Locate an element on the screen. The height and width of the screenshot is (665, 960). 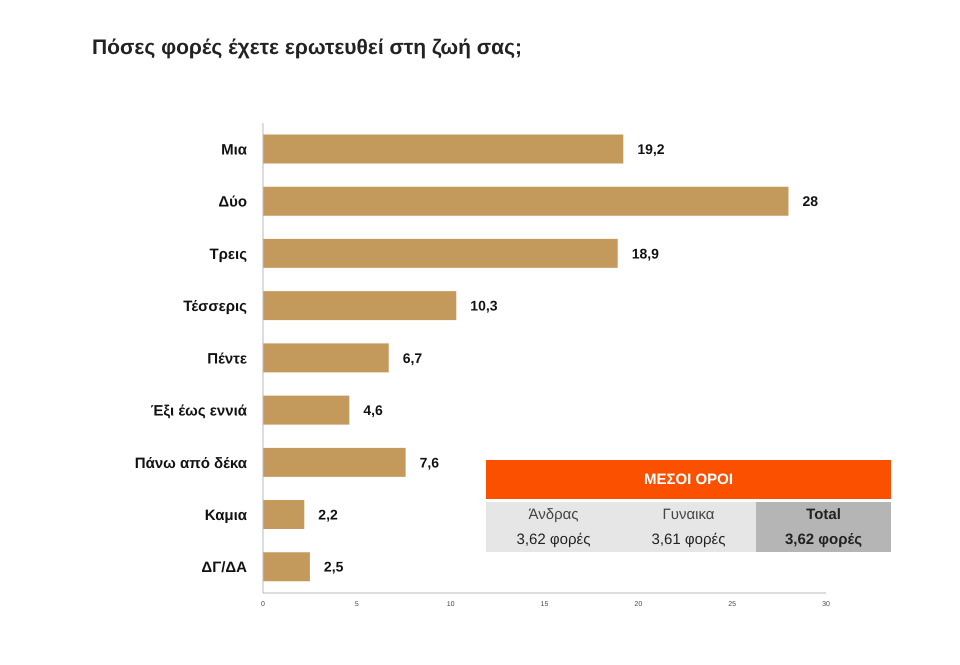
data-label: 10,3 is located at coordinates (484, 306).